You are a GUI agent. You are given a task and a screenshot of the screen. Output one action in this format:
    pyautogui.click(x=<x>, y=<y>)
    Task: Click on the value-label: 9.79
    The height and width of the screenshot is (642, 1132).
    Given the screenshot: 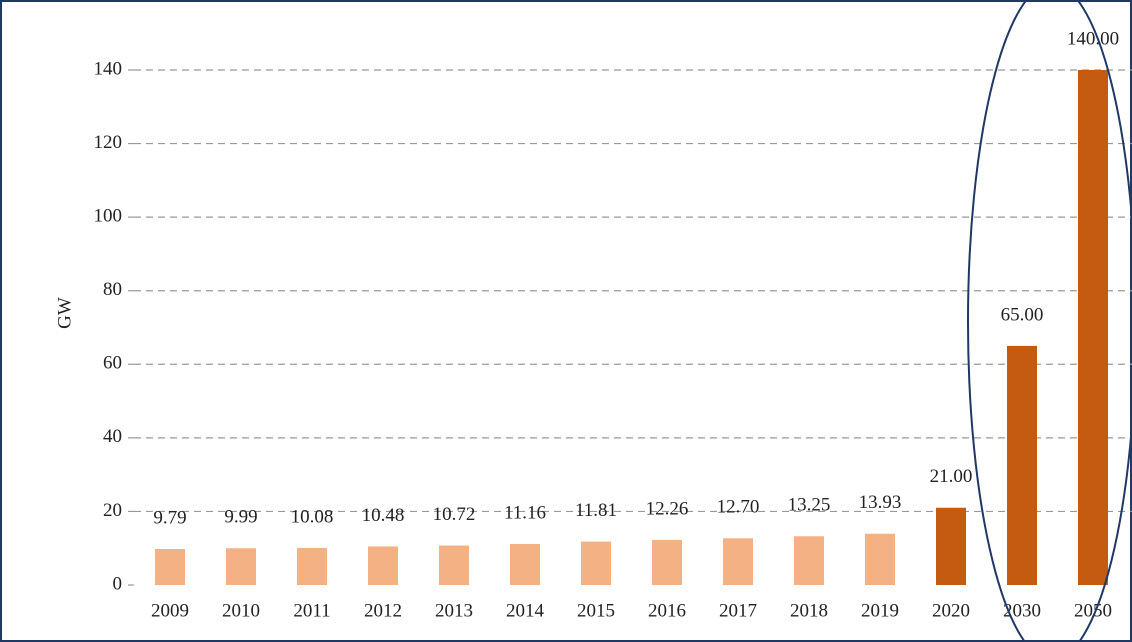 What is the action you would take?
    pyautogui.click(x=169, y=517)
    